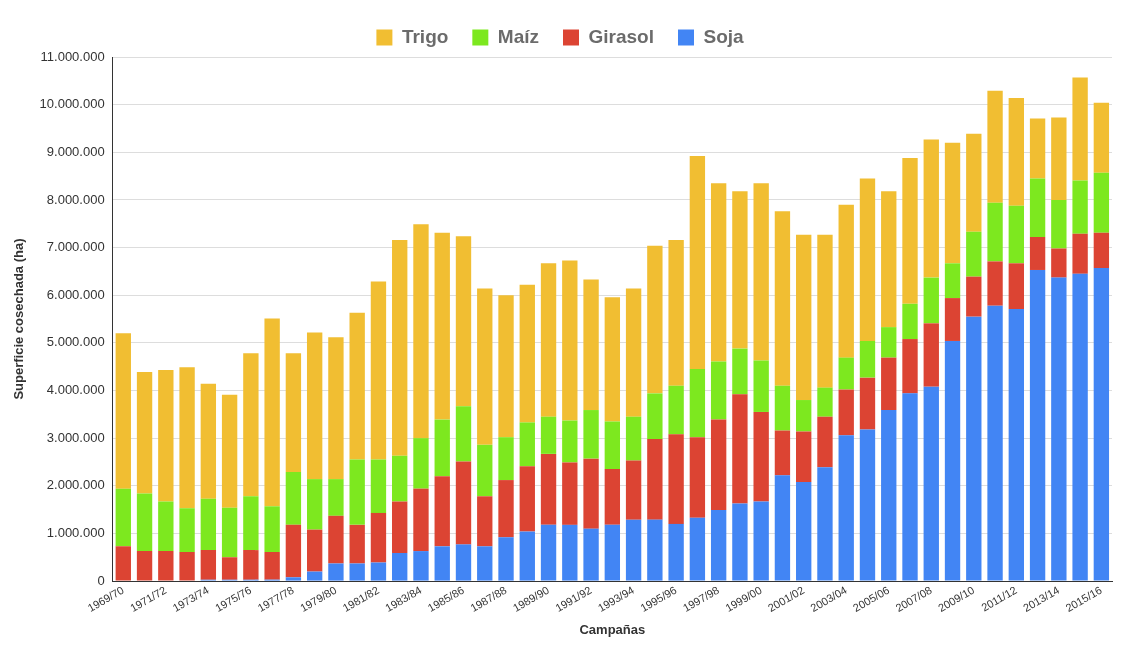 This screenshot has height=646, width=1122. What do you see at coordinates (518, 36) in the screenshot?
I see `legend-label: Maíz` at bounding box center [518, 36].